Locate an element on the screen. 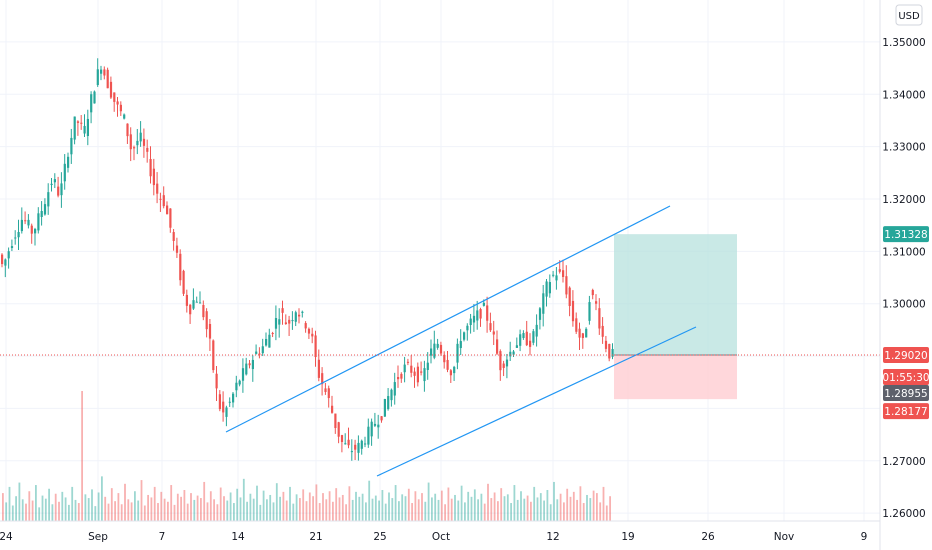 This screenshot has width=932, height=550. loss-zone is located at coordinates (675, 377).